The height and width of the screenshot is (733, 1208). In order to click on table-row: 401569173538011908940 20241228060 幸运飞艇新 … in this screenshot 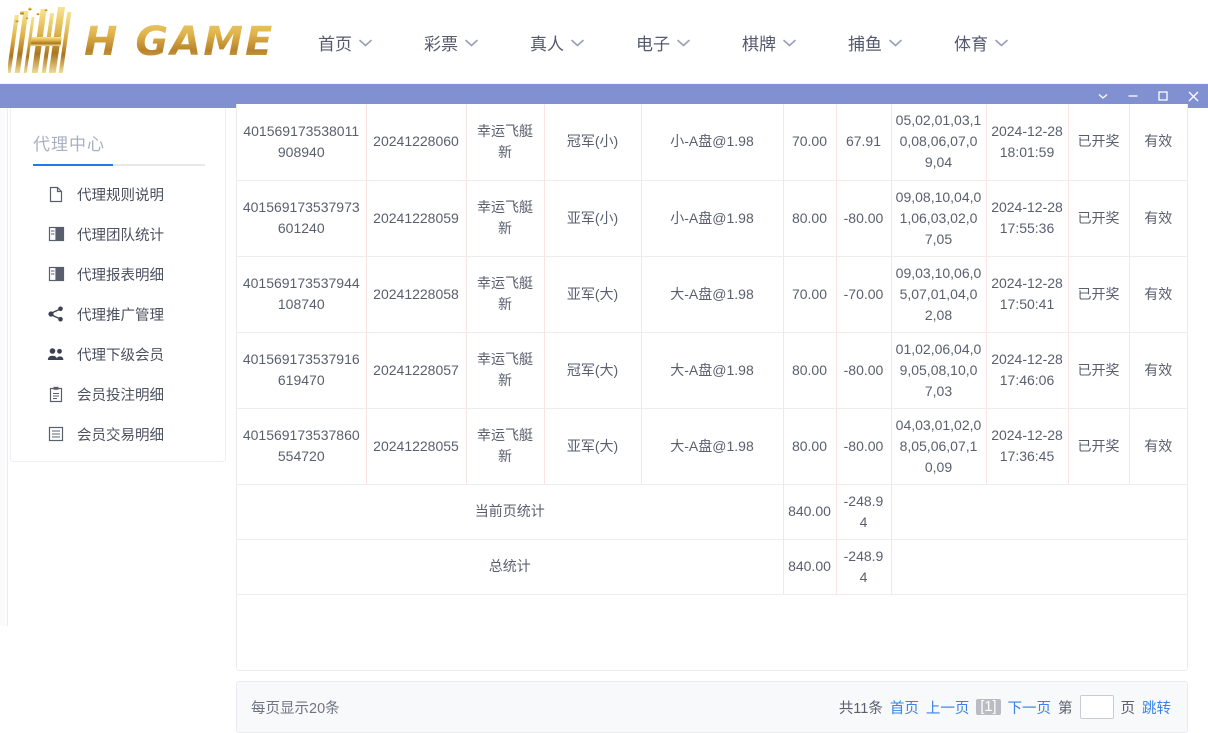, I will do `click(712, 142)`.